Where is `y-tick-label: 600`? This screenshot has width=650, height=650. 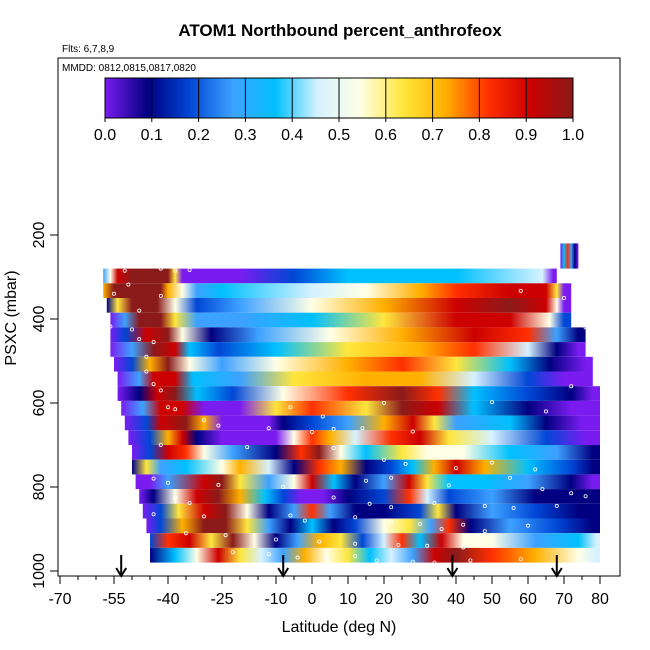 y-tick-label: 600 is located at coordinates (39, 403).